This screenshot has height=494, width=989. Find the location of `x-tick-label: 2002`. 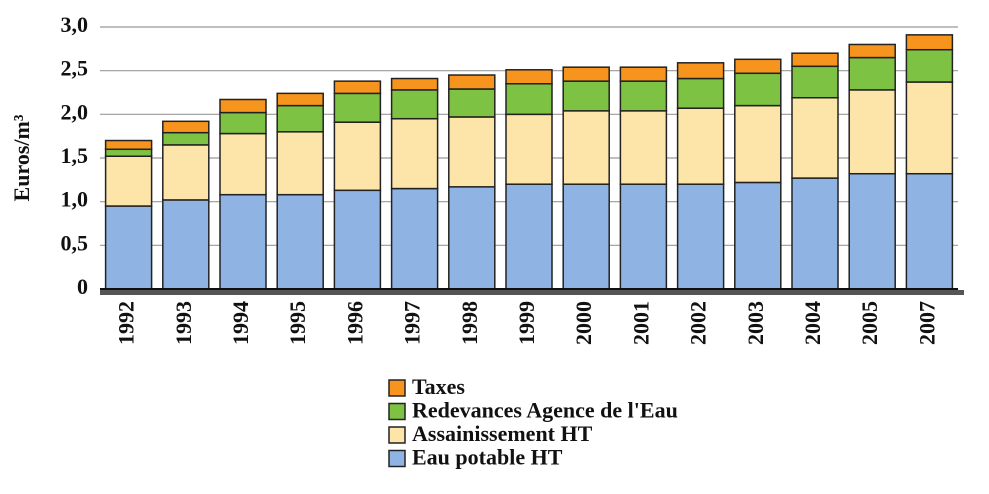

x-tick-label: 2002 is located at coordinates (698, 323).